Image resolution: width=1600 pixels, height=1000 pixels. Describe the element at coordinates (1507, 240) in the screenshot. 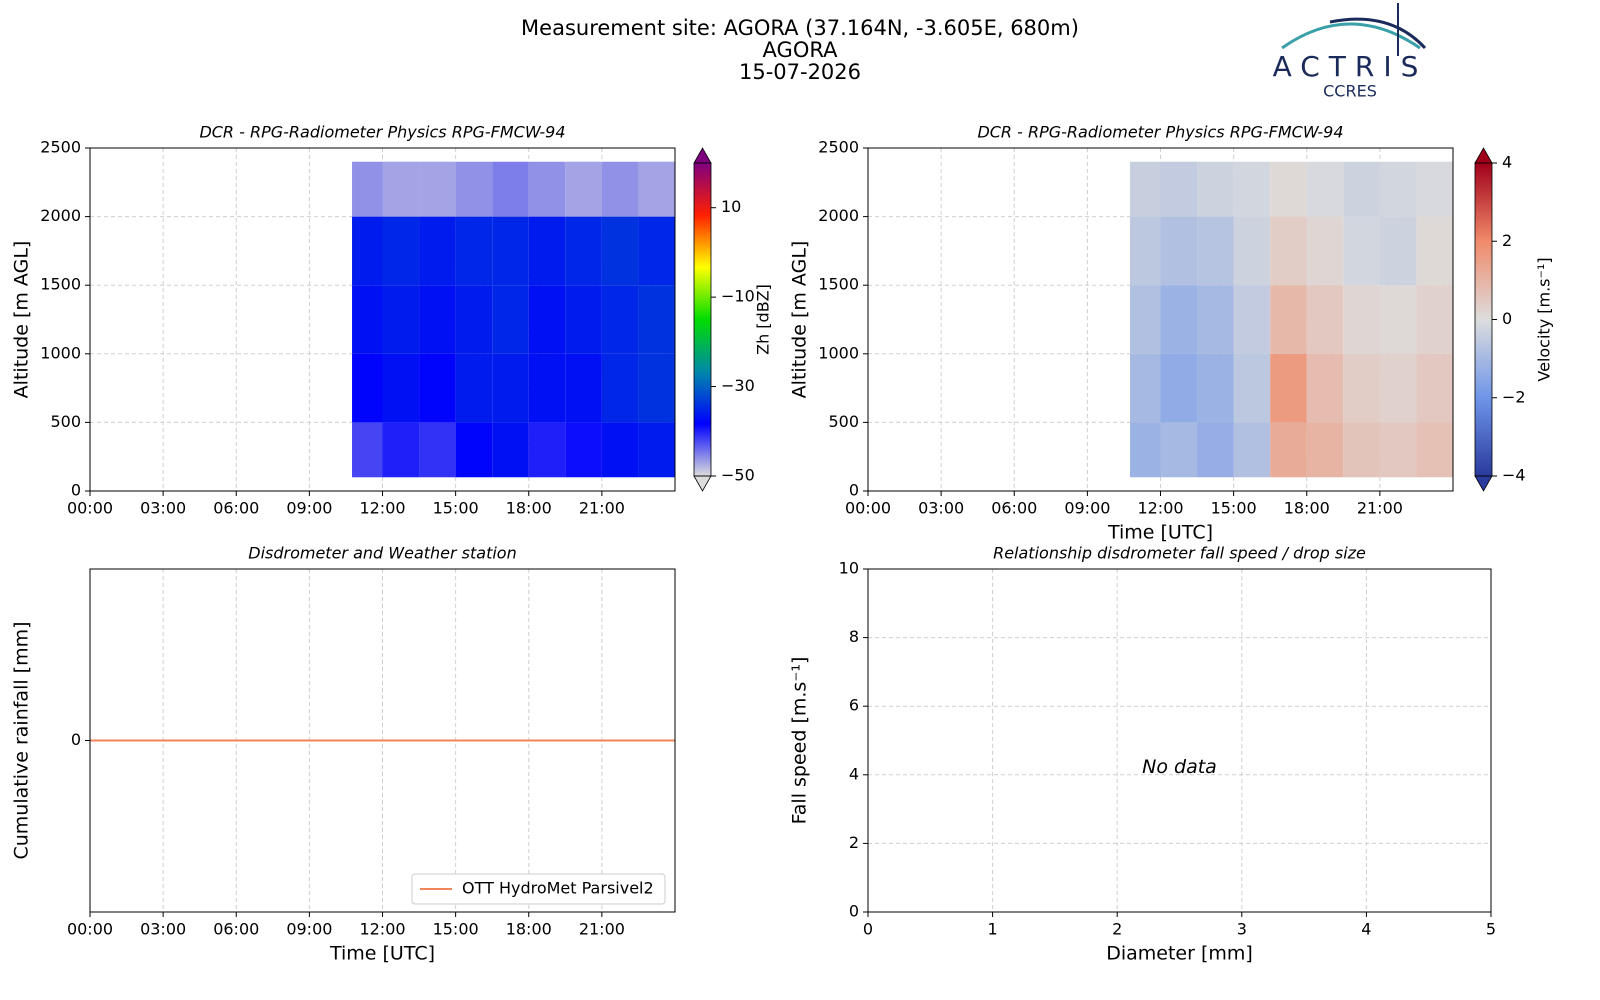

I see `colorbar-tick-label: 2` at that location.